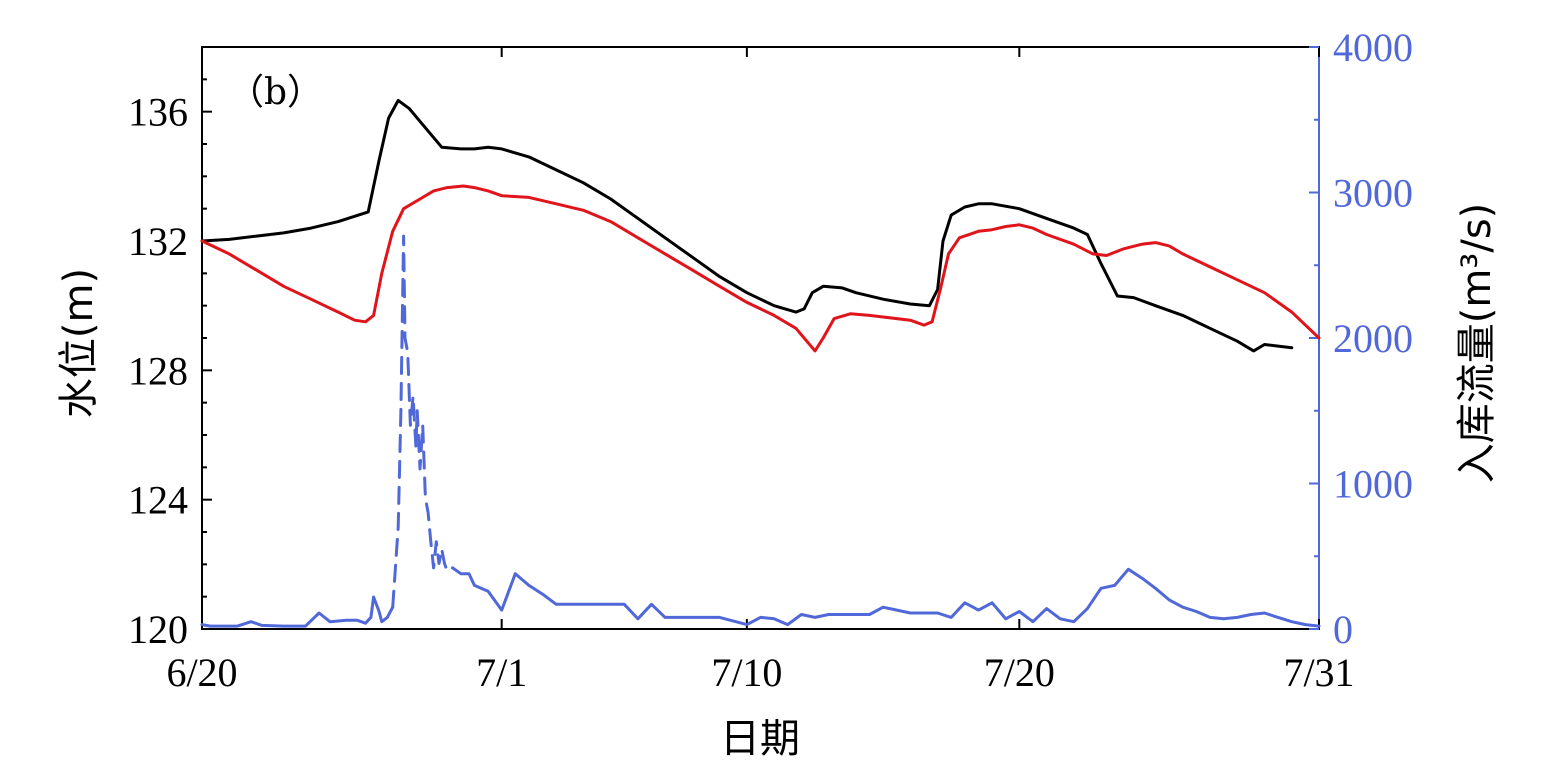 The width and height of the screenshot is (1545, 782). I want to click on x-axis-title: 日期, so click(760, 739).